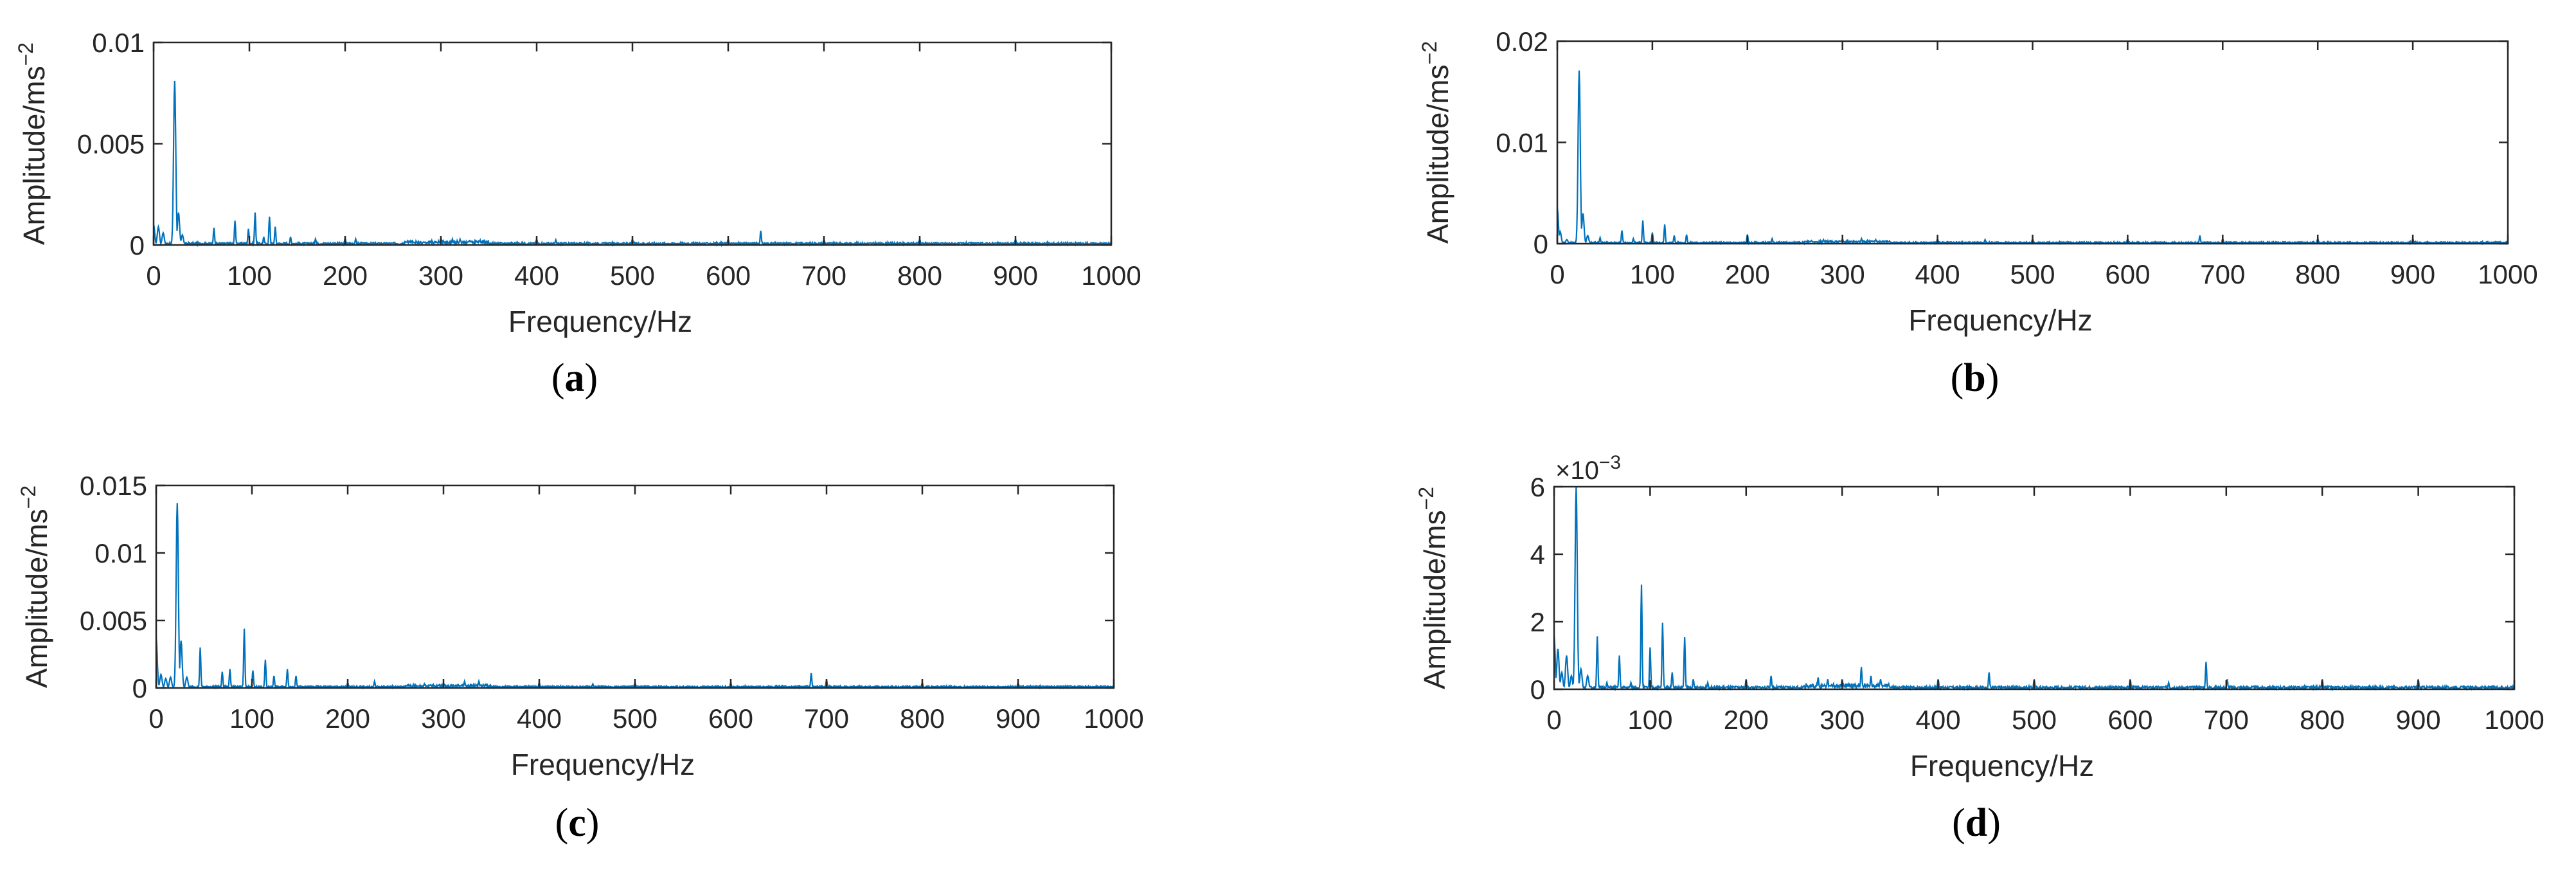  What do you see at coordinates (1537, 554) in the screenshot?
I see `y-tick-label: 4` at bounding box center [1537, 554].